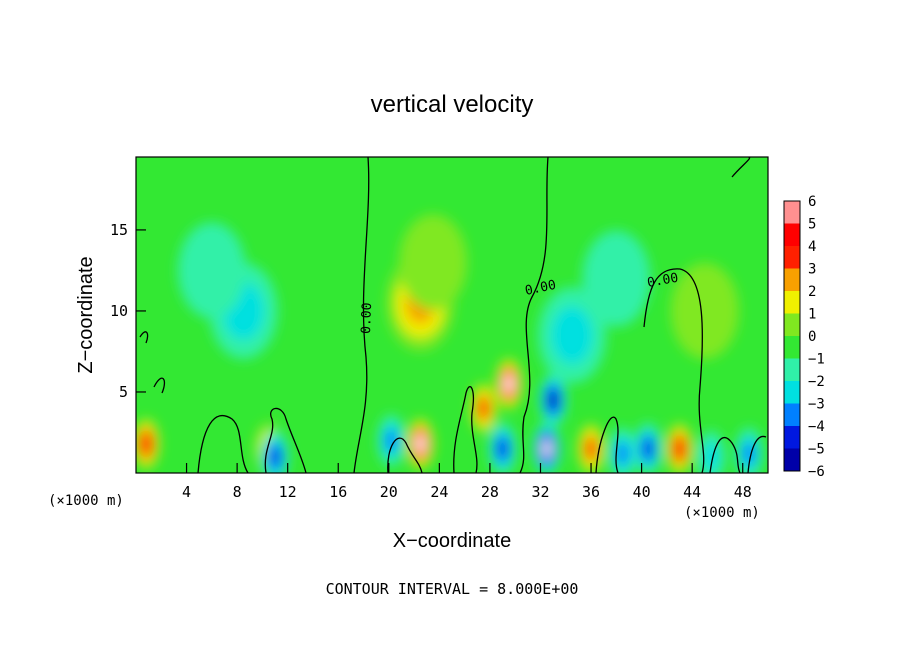 Image resolution: width=904 pixels, height=654 pixels. What do you see at coordinates (591, 492) in the screenshot?
I see `x-tick-label: 36` at bounding box center [591, 492].